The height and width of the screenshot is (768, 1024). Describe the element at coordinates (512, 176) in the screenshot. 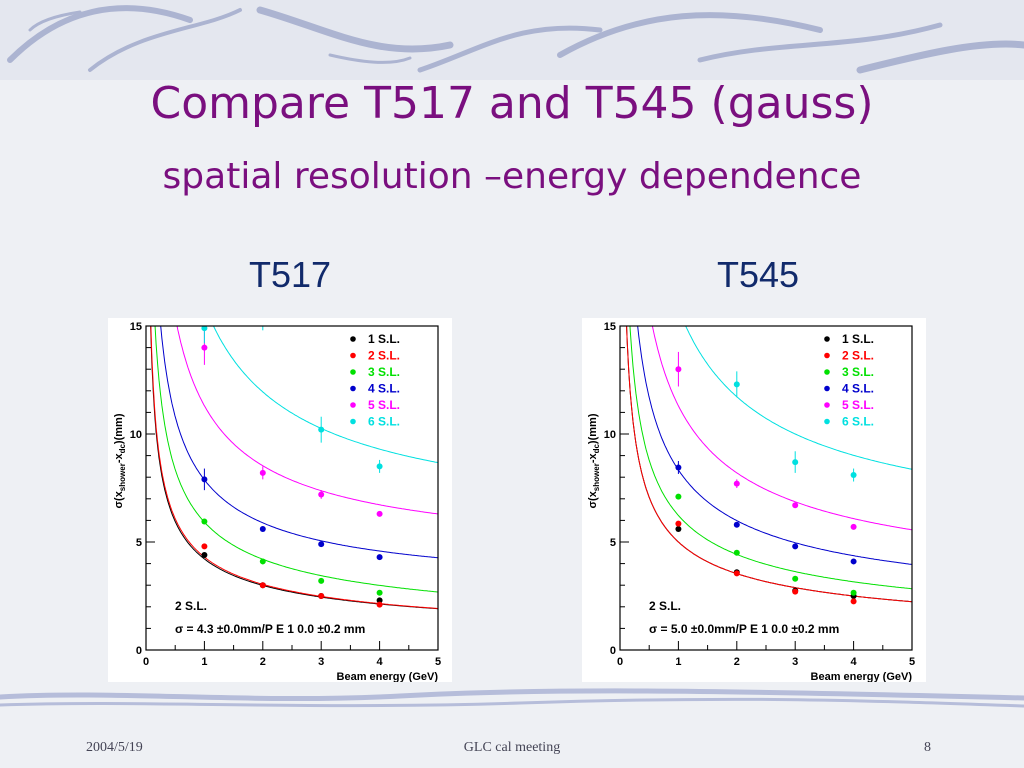

I see `slide-subtitle: spatial resolution –energy dependence` at that location.